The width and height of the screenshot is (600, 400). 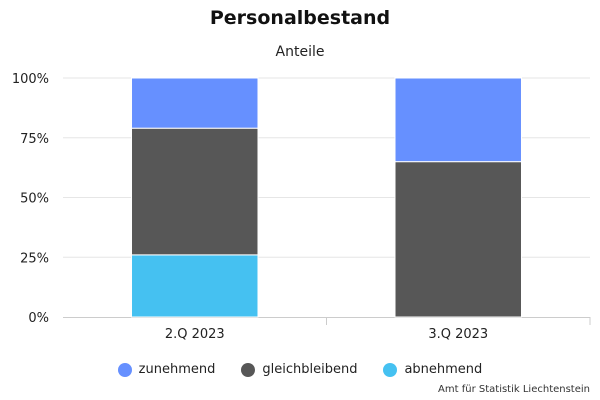 What do you see at coordinates (30, 79) in the screenshot?
I see `y-tick-label: 100%` at bounding box center [30, 79].